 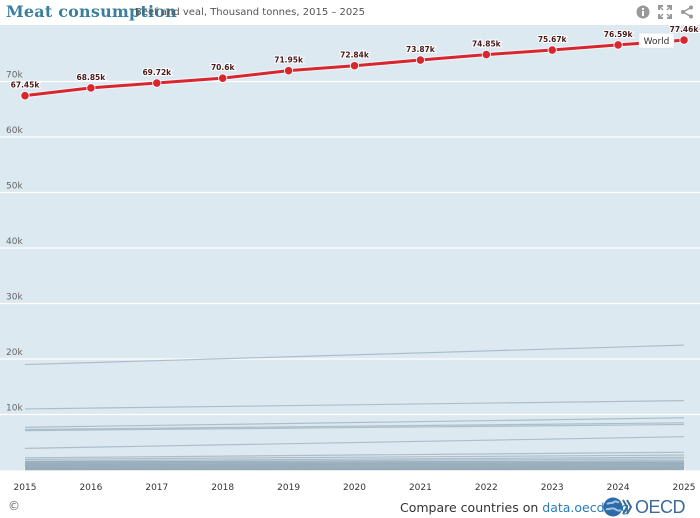 I want to click on x-tick-label: 2023, so click(x=552, y=488).